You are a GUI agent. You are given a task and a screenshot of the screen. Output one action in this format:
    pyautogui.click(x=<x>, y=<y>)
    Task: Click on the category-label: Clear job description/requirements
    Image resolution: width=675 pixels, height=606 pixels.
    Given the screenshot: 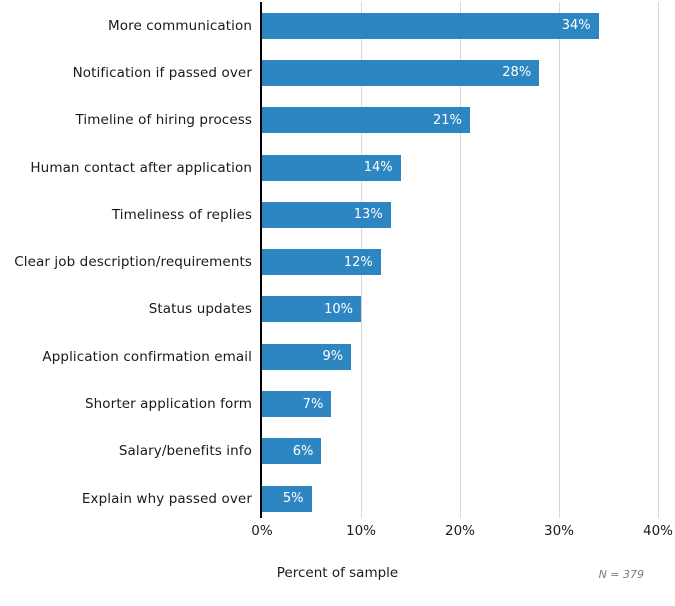 What is the action you would take?
    pyautogui.click(x=133, y=262)
    